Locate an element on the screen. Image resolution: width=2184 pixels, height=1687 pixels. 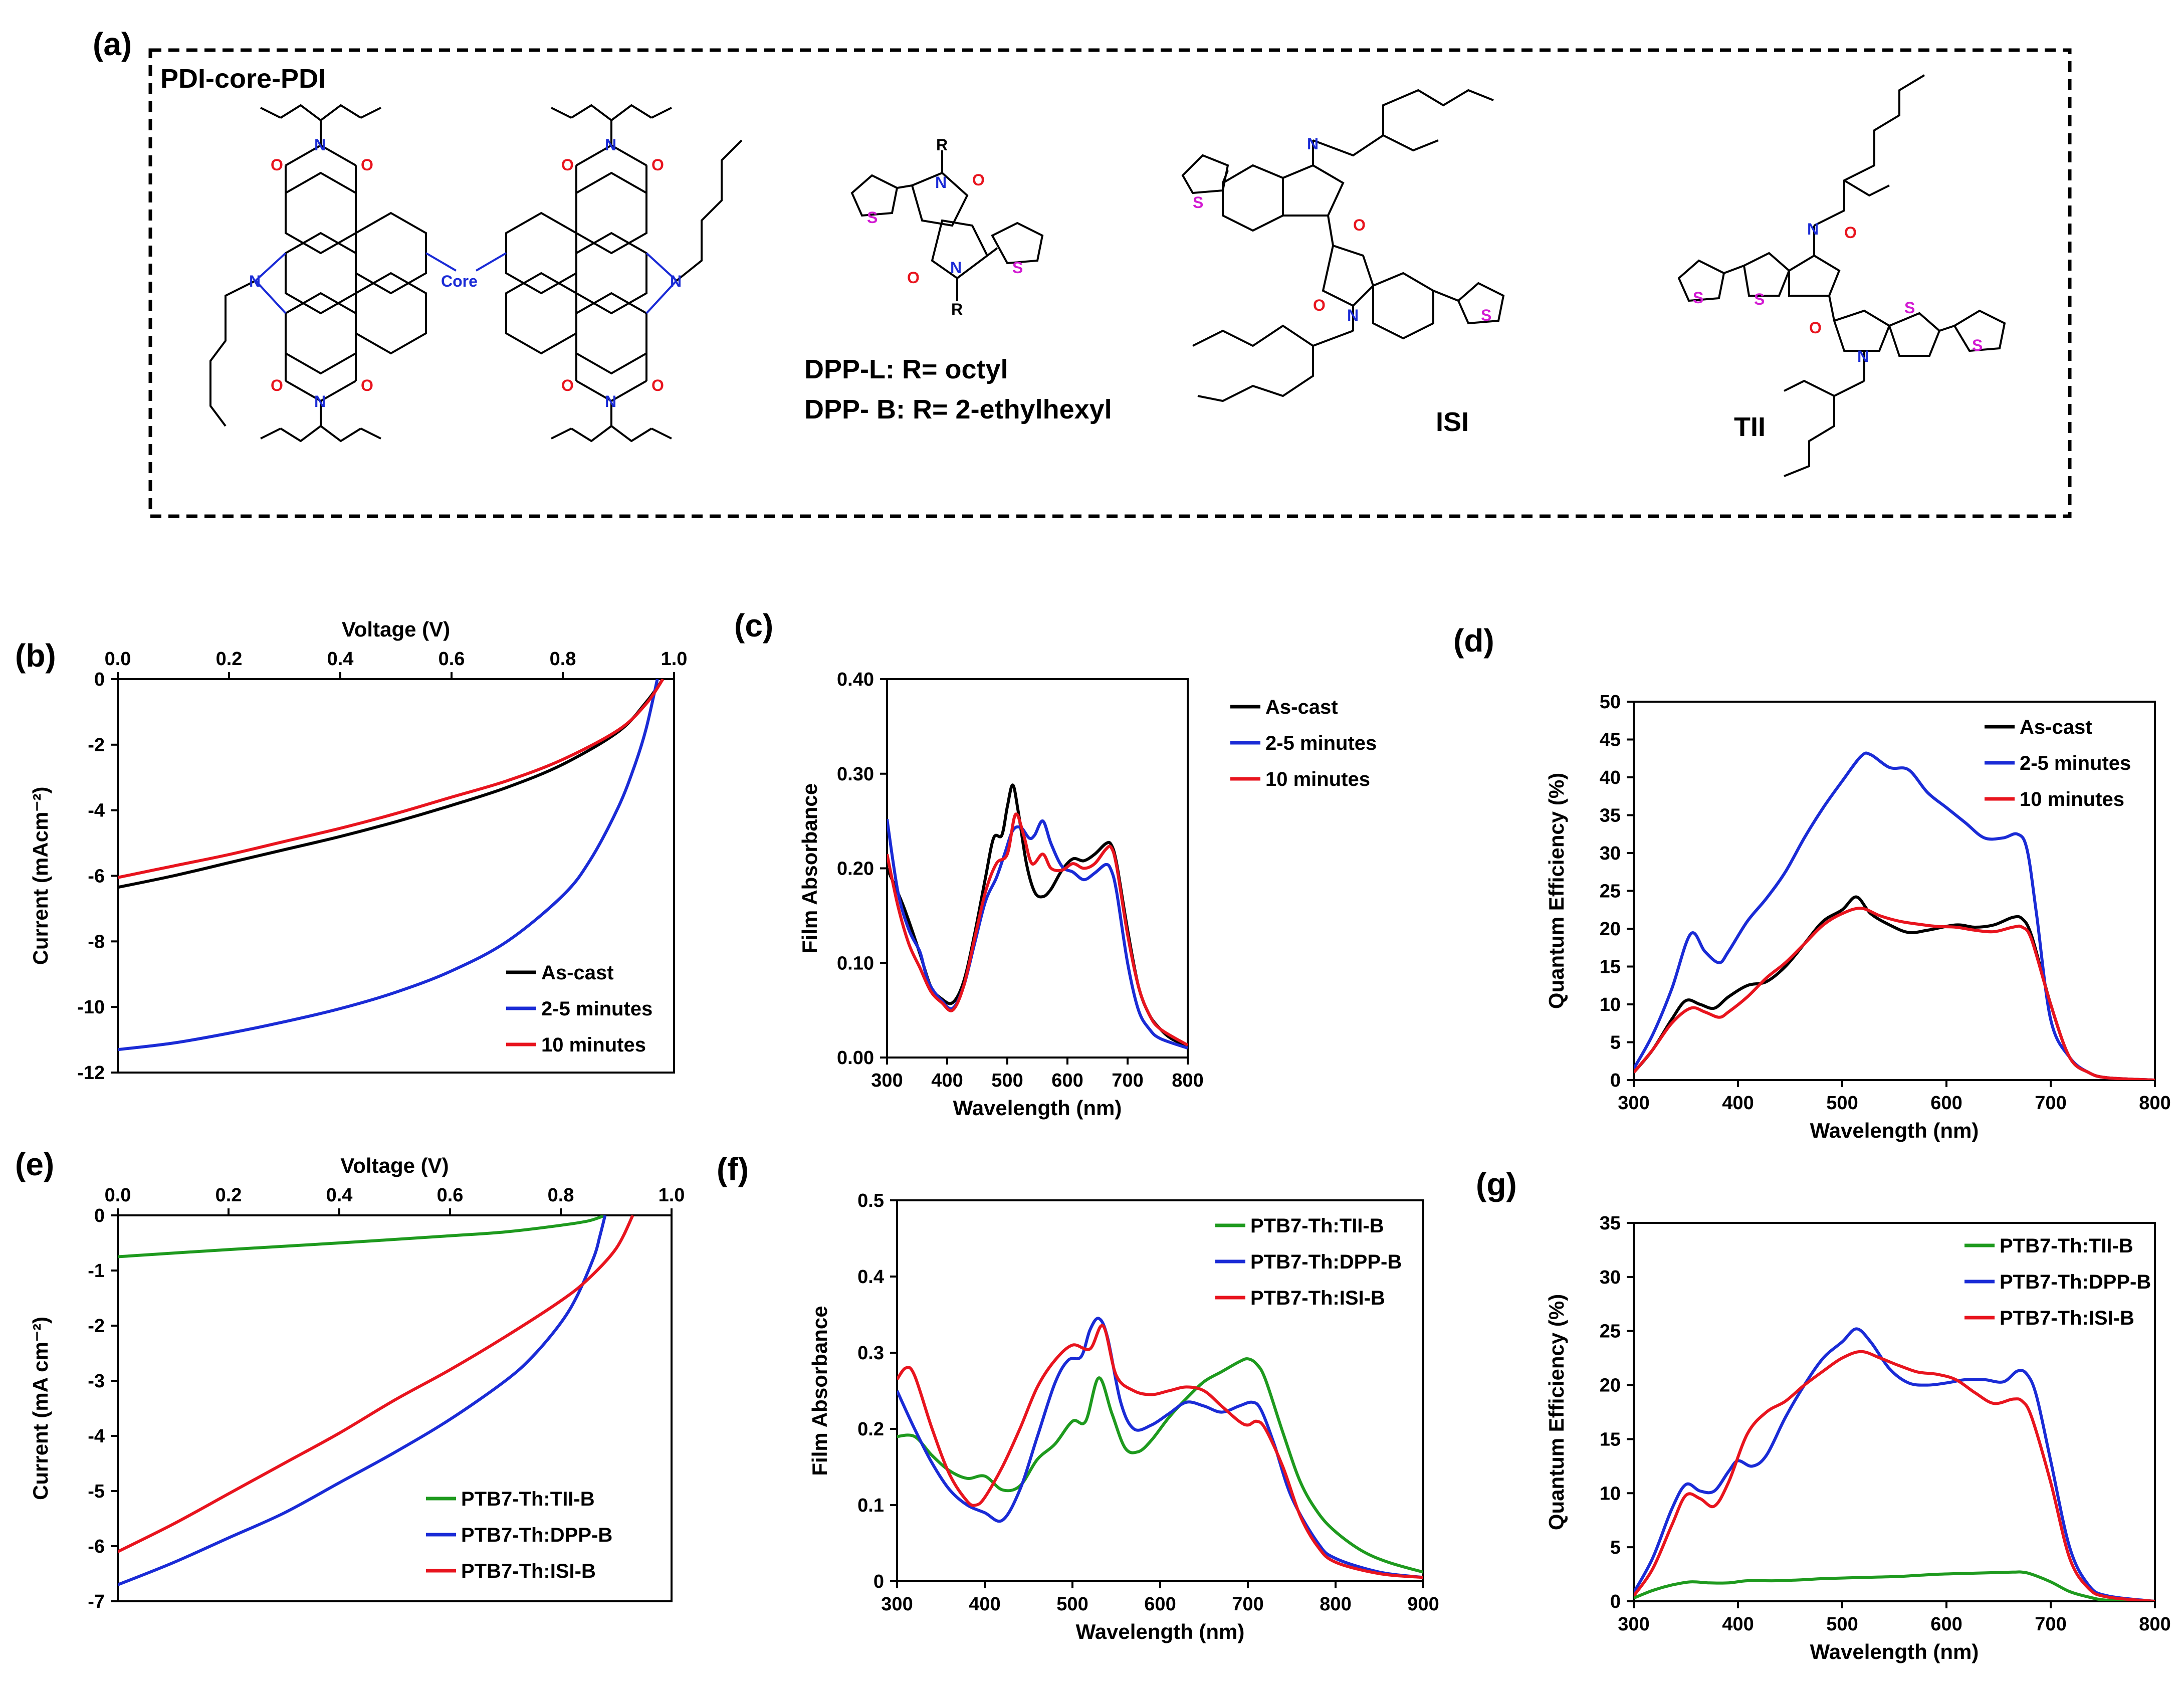
y-tick-label: -7 is located at coordinates (96, 1601).